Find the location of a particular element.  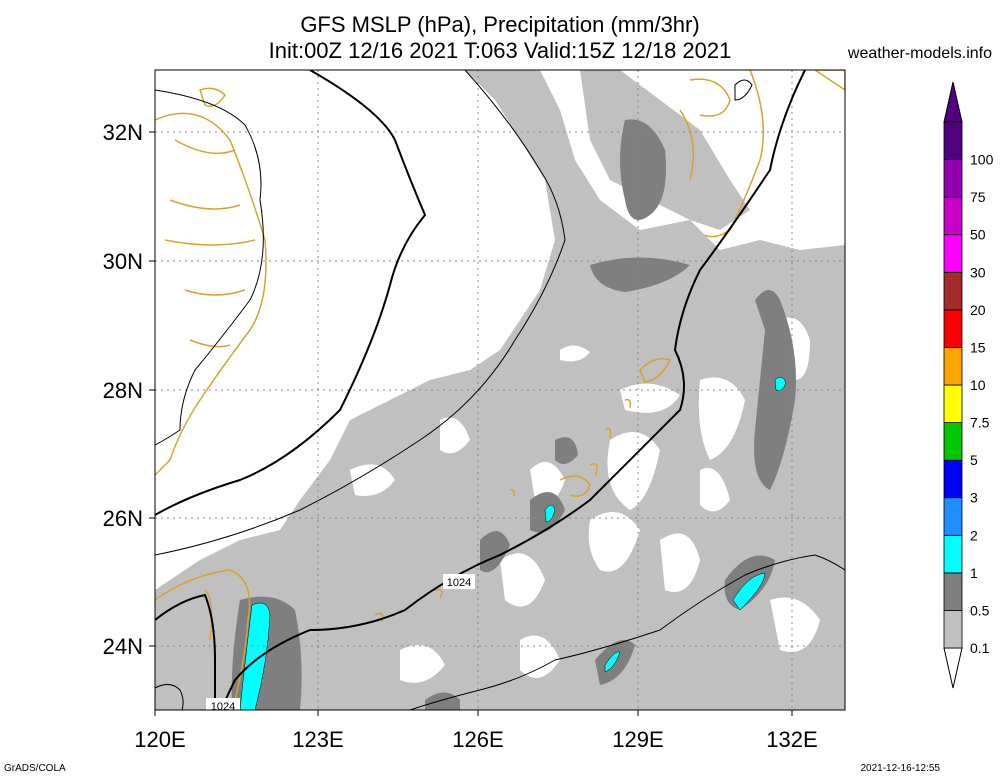

longitude-labels: 120E 123E 126E 129E 132E is located at coordinates (475, 739).